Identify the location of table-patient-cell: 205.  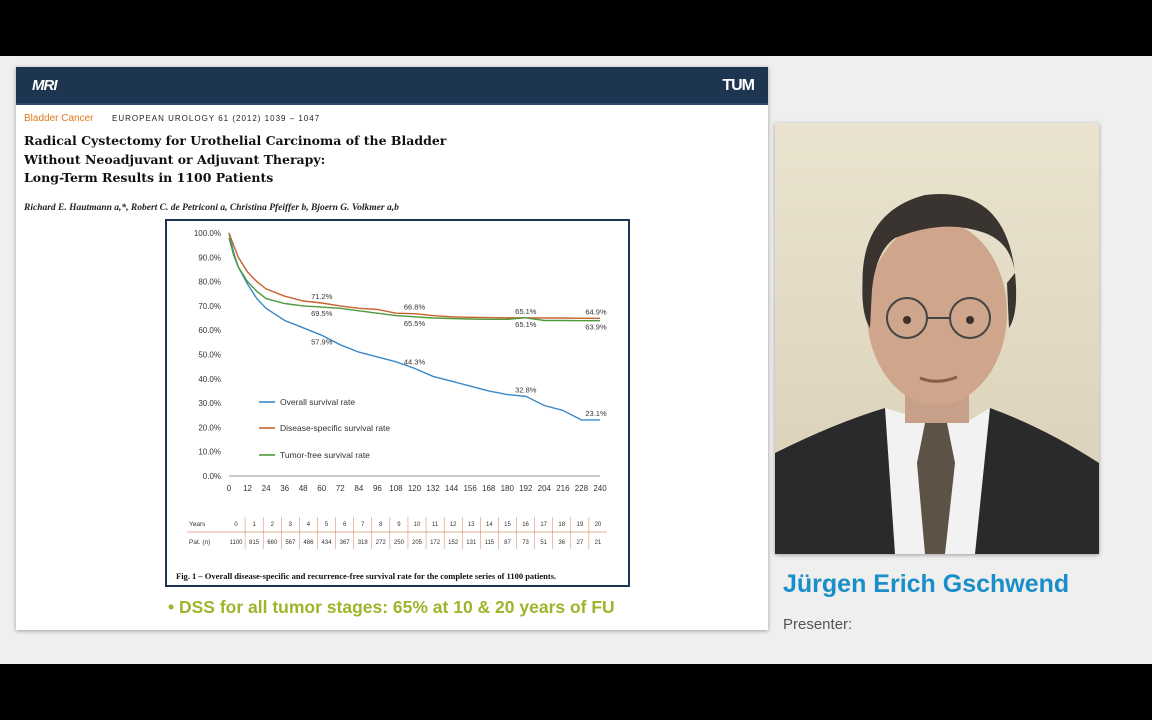
(417, 543).